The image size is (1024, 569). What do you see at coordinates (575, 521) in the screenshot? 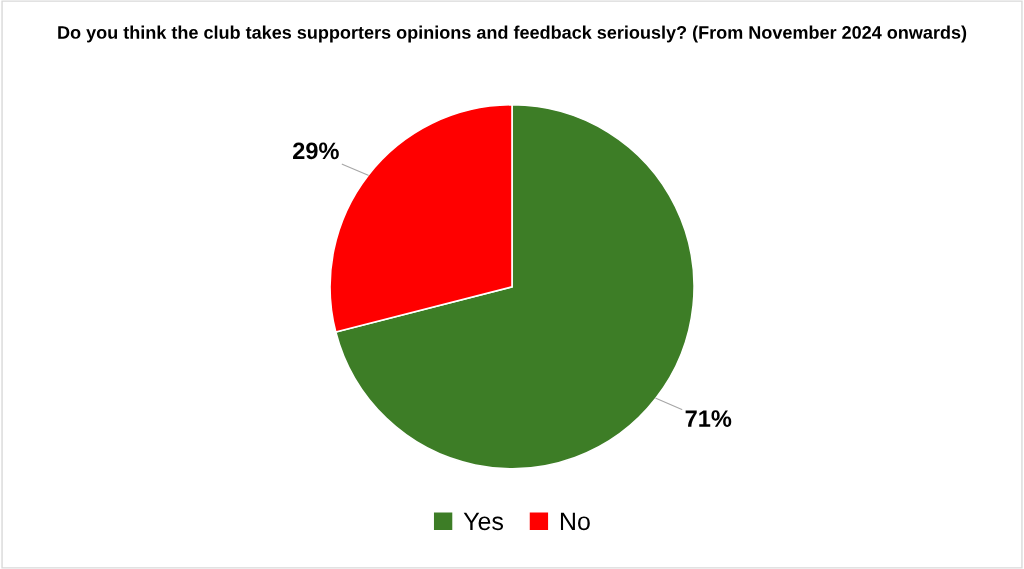
I see `legend-label: No` at bounding box center [575, 521].